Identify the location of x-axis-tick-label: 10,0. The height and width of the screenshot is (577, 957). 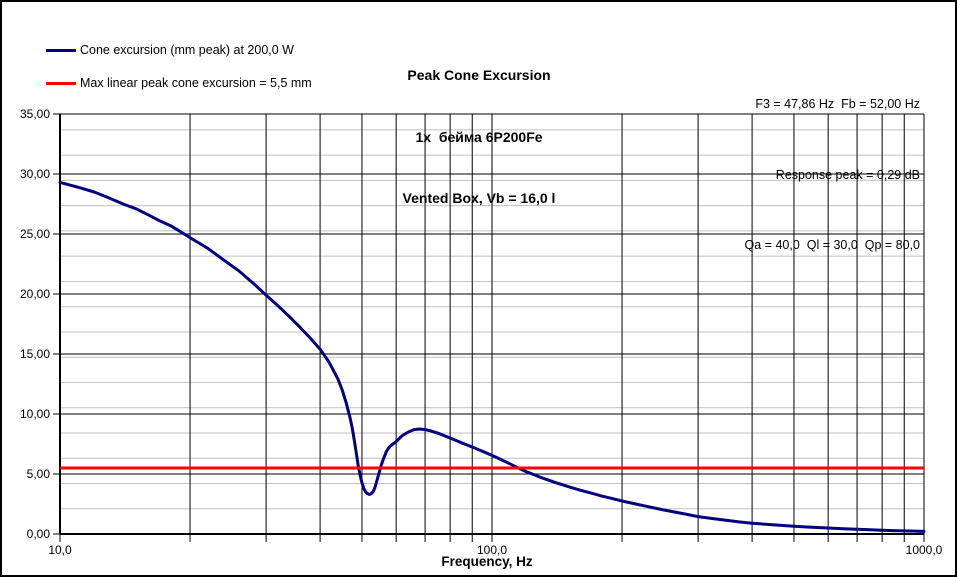
(60, 550).